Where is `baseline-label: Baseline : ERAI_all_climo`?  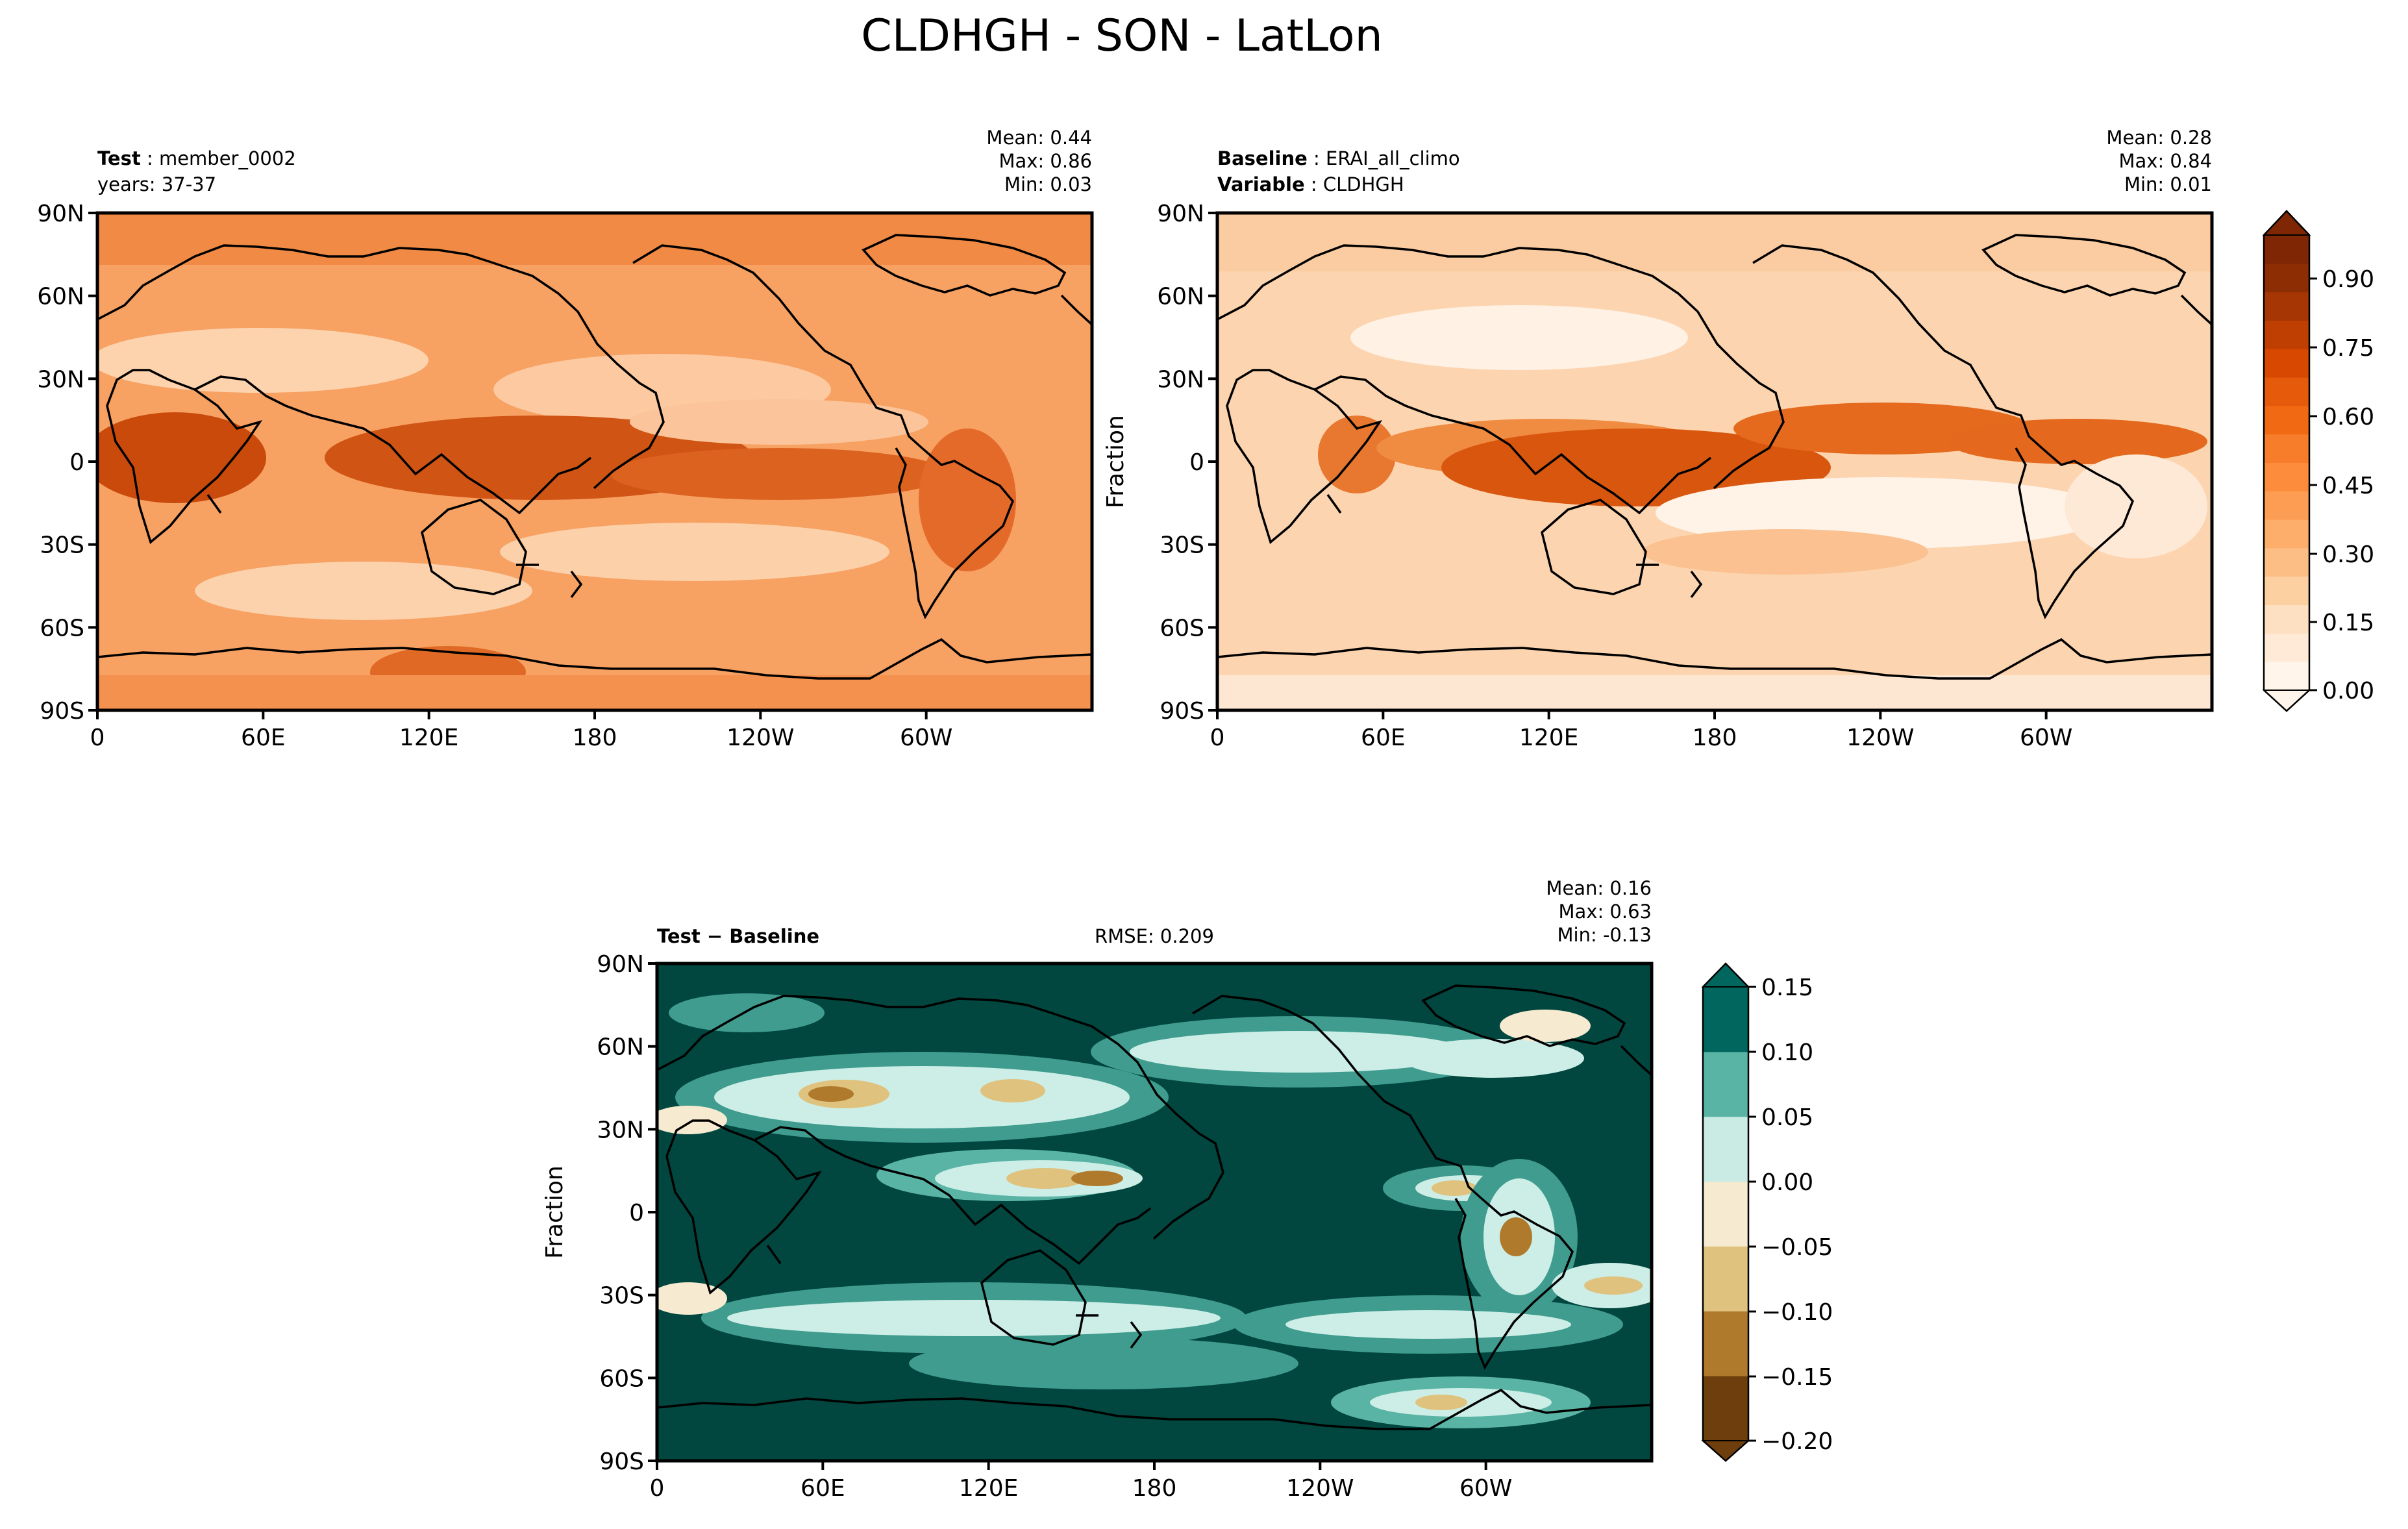
baseline-label: Baseline : ERAI_all_climo is located at coordinates (1338, 158).